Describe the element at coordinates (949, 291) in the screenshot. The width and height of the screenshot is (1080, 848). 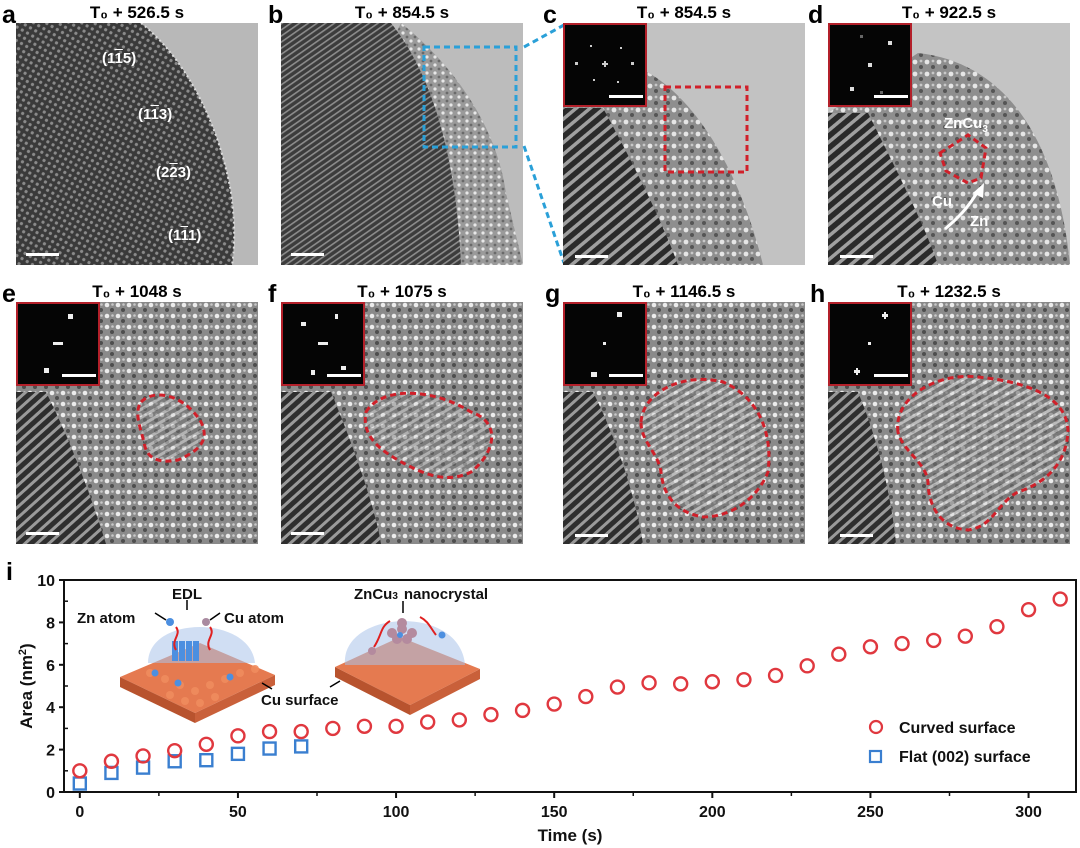
I see `panel-title: T₀ + 1232.5 s` at that location.